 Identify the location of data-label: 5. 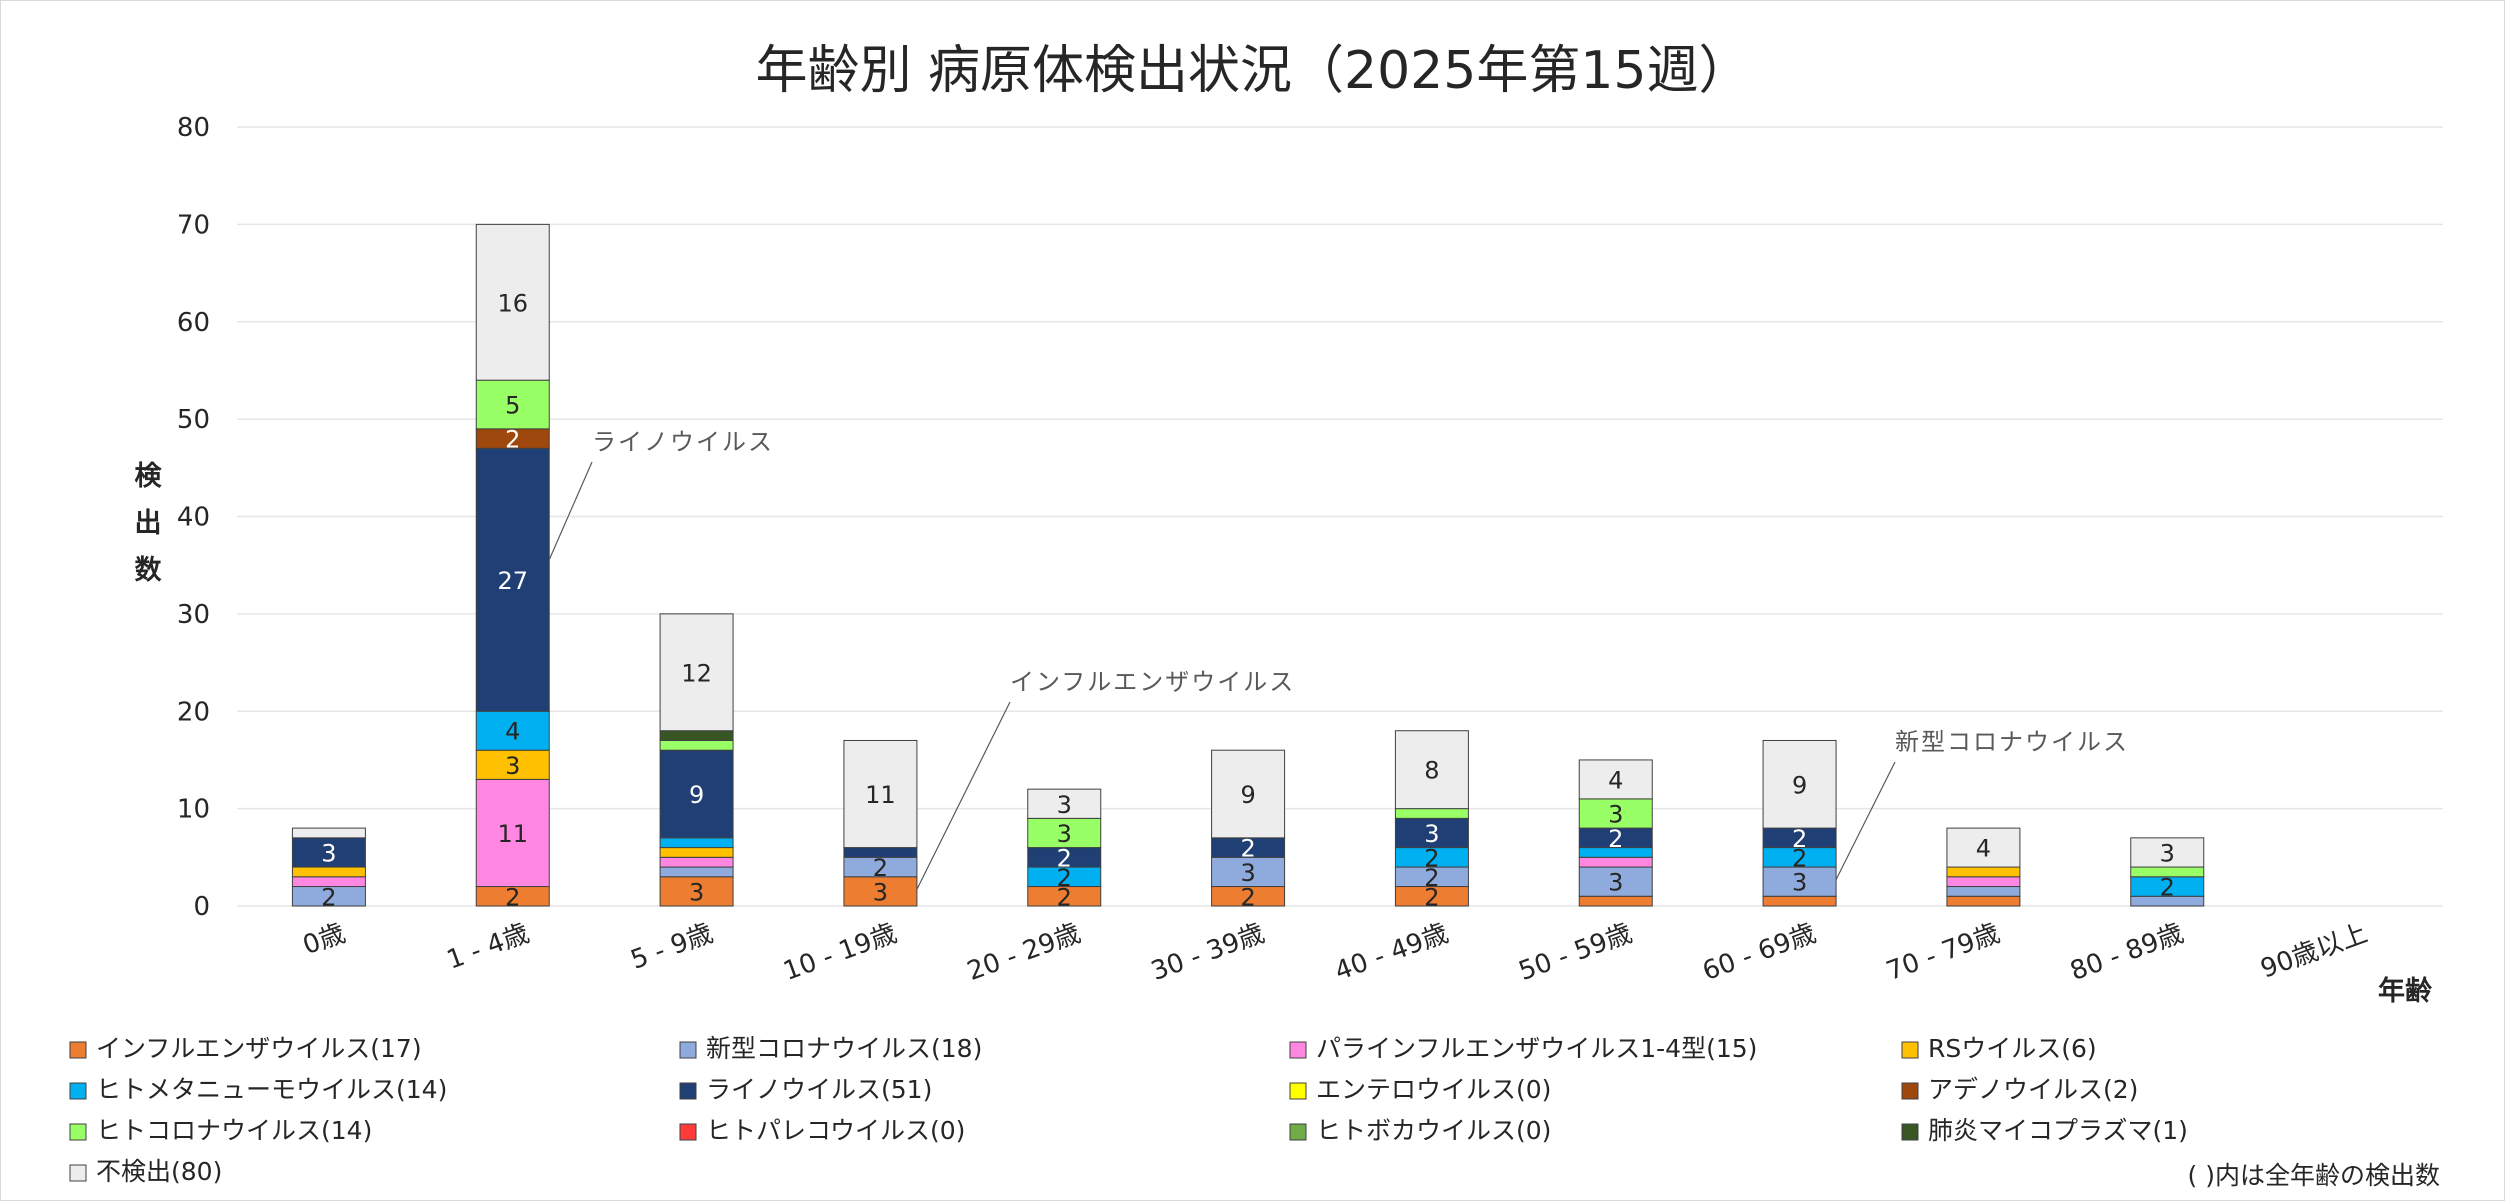
(512, 406).